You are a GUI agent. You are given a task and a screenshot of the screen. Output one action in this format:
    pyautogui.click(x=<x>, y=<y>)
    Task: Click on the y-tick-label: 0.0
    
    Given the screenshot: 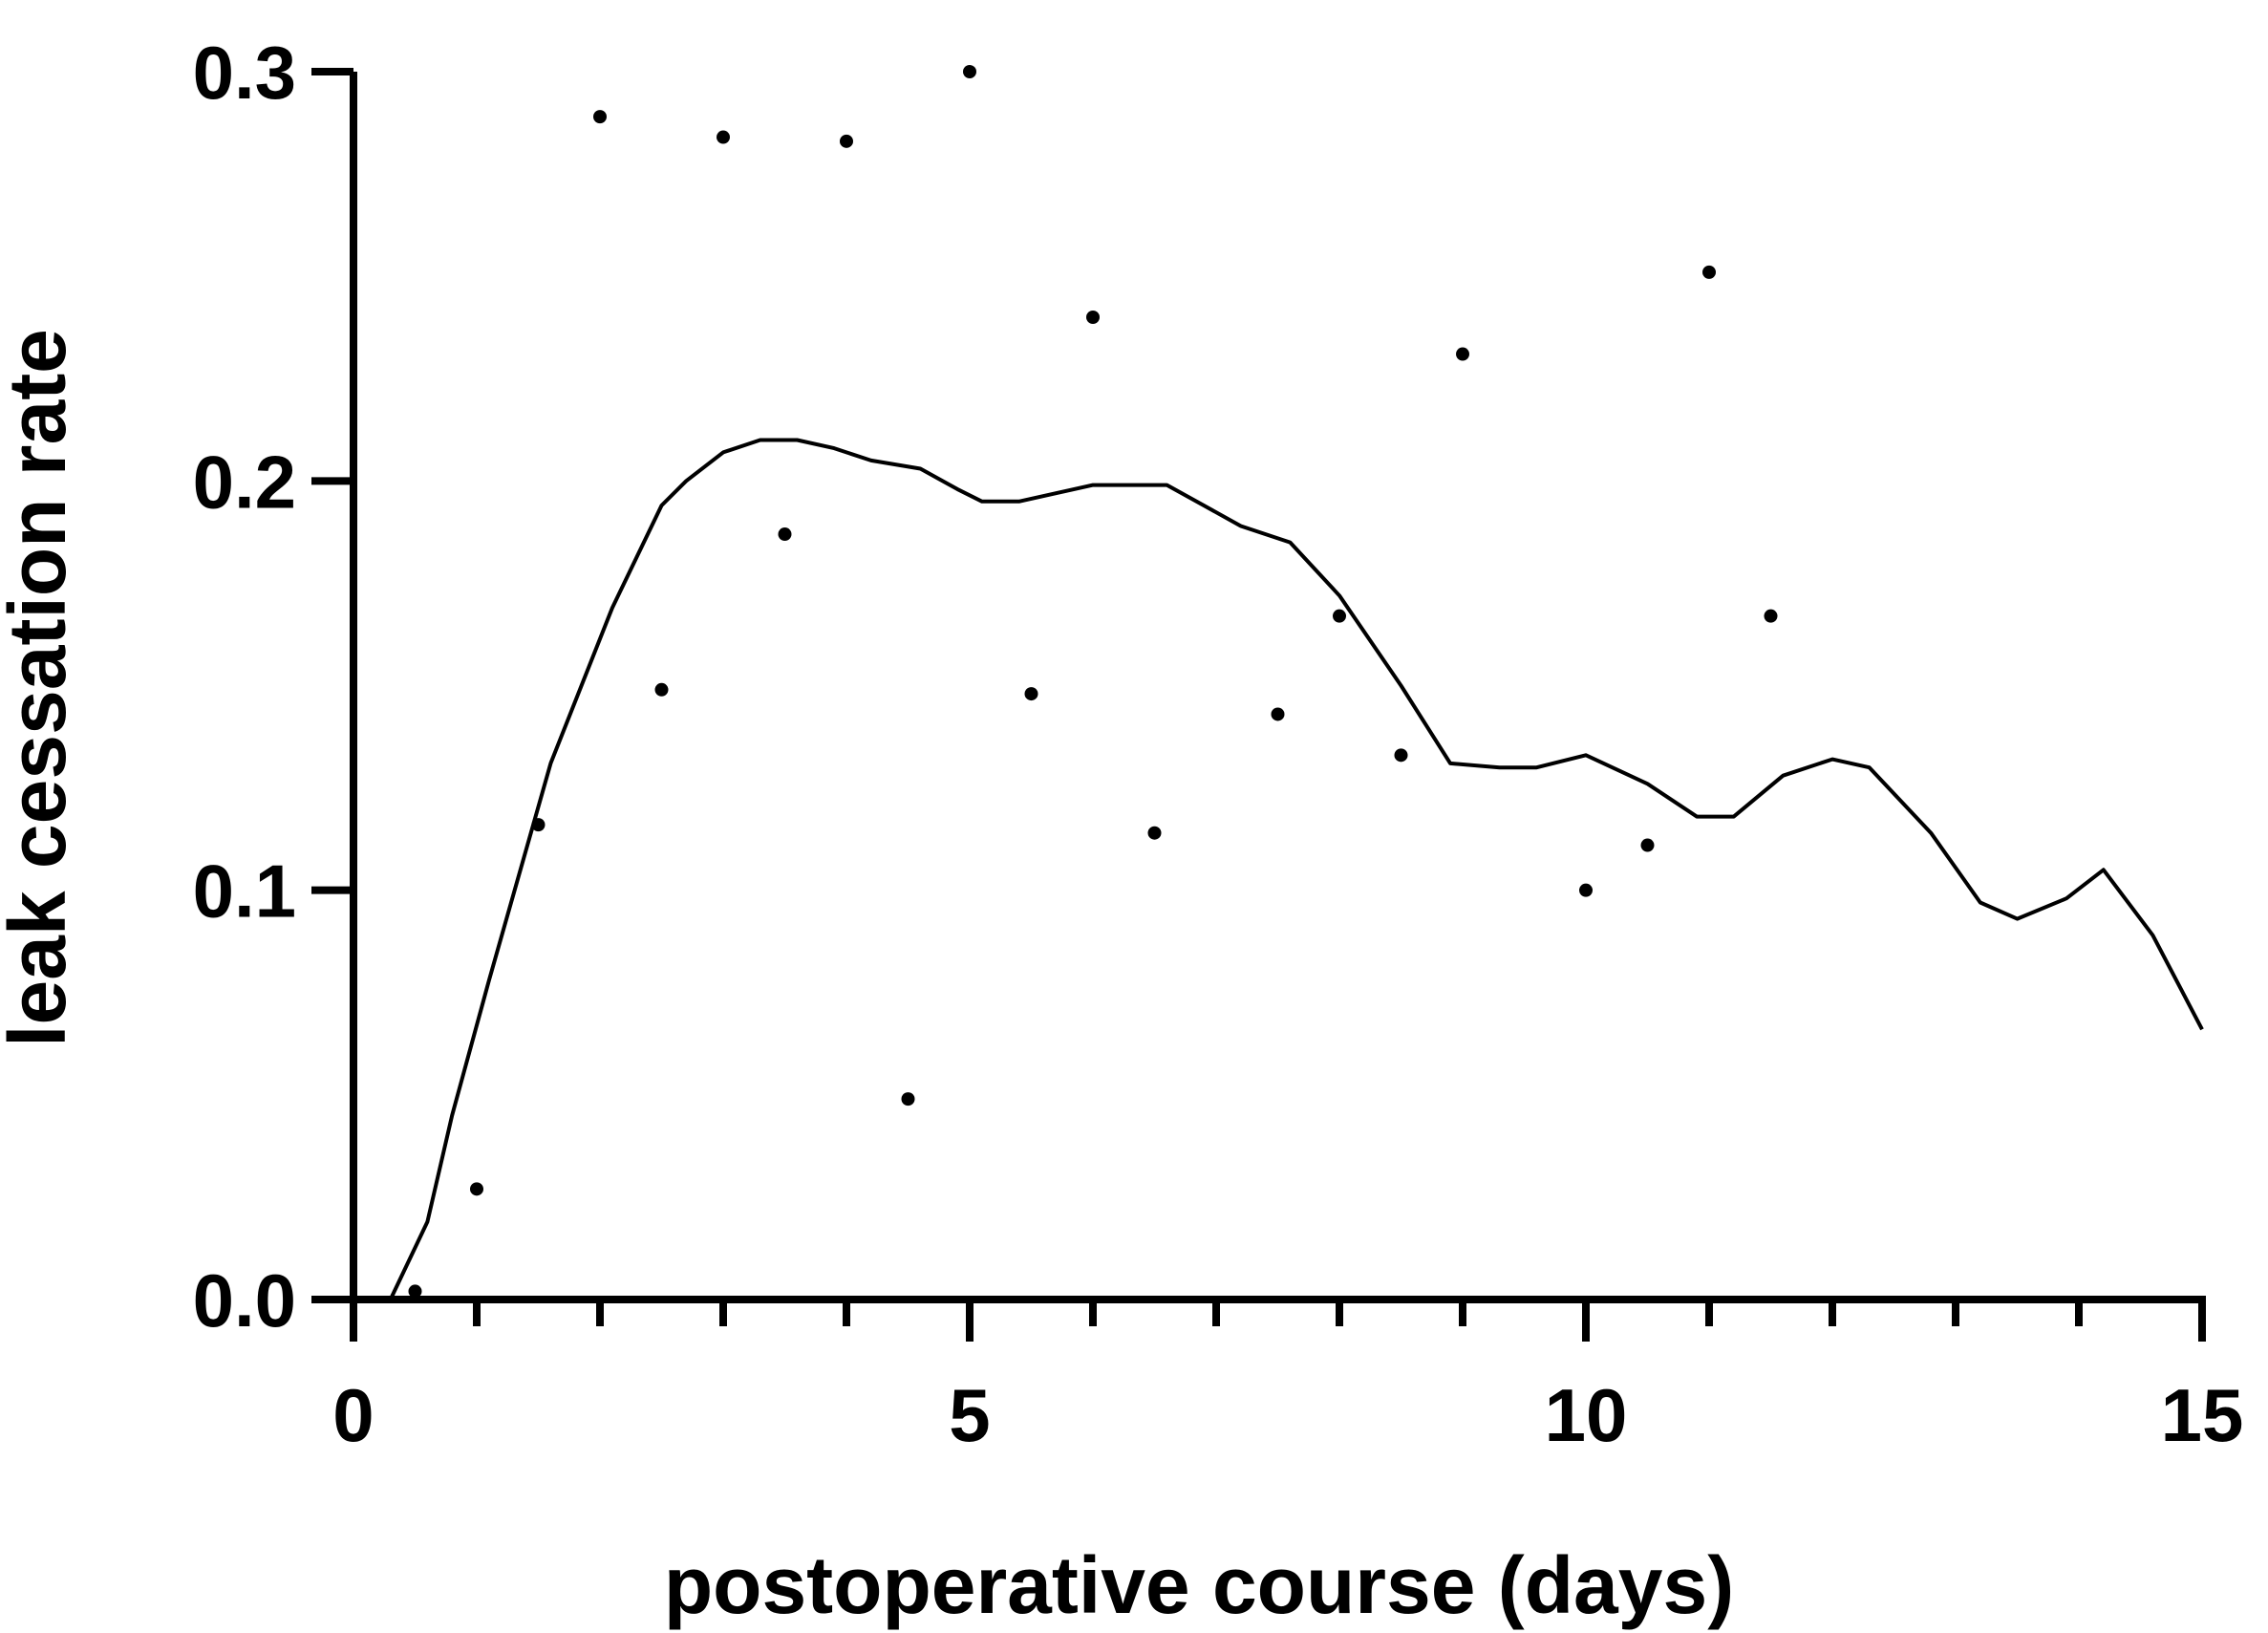 What is the action you would take?
    pyautogui.click(x=244, y=1300)
    